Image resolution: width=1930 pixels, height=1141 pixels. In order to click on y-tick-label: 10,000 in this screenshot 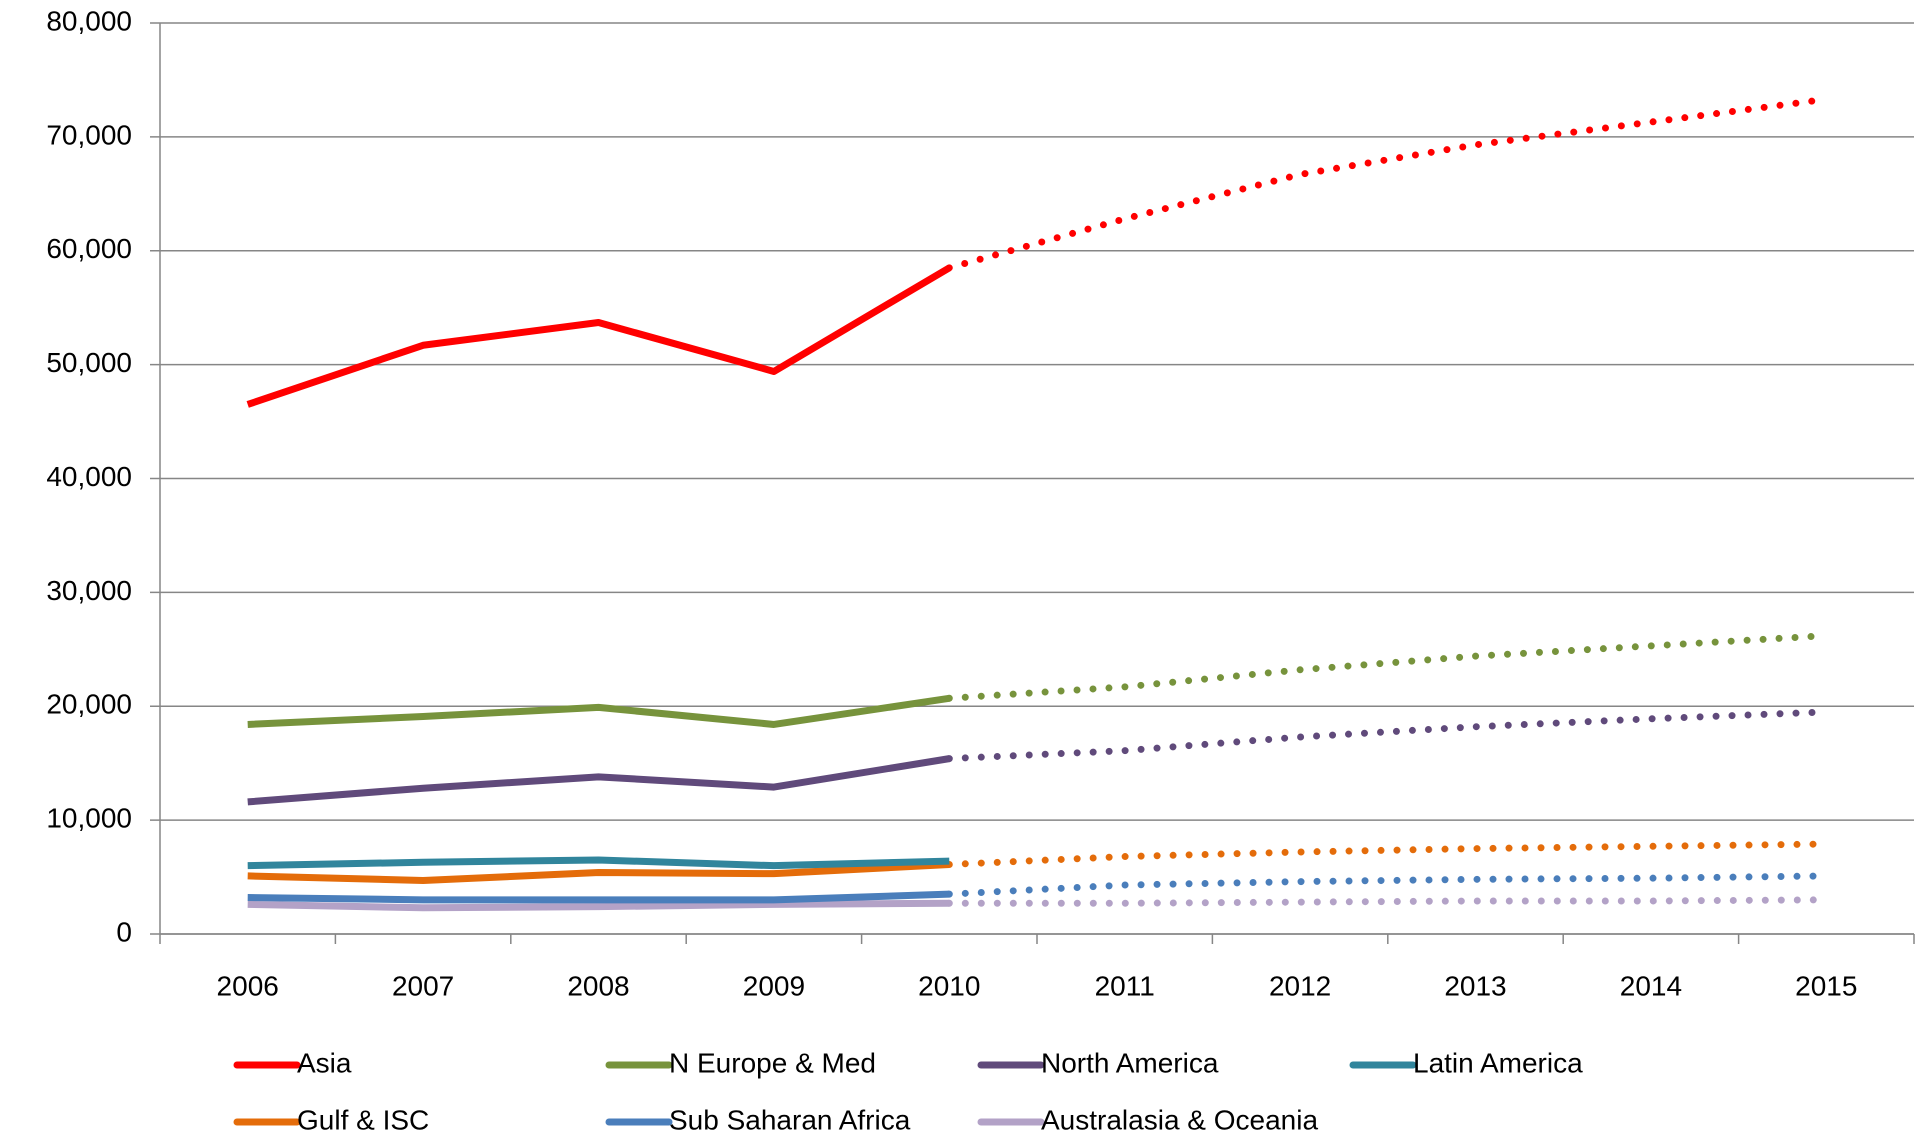, I will do `click(89, 818)`.